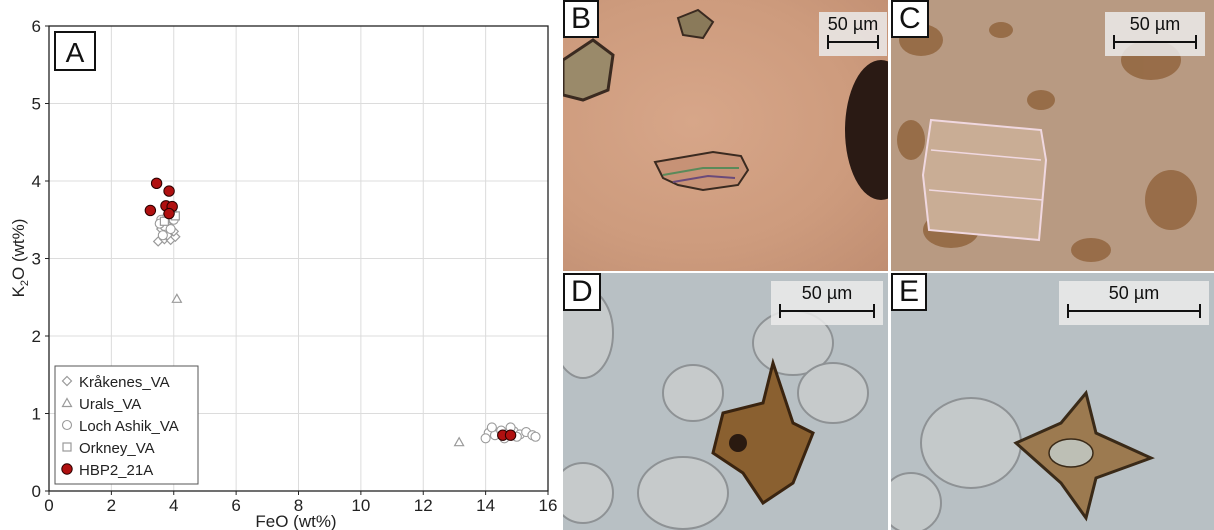 The image size is (1214, 530). Describe the element at coordinates (173, 505) in the screenshot. I see `x-tick-label: 4` at that location.